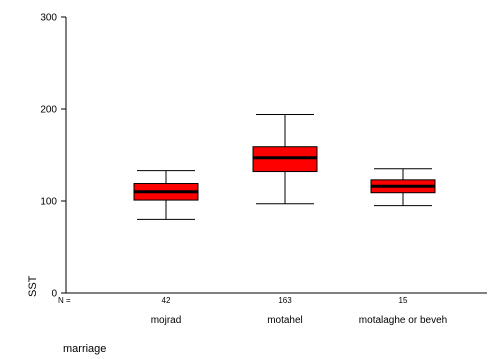 This screenshot has height=359, width=489. What do you see at coordinates (48, 18) in the screenshot?
I see `y-tick-label: 300` at bounding box center [48, 18].